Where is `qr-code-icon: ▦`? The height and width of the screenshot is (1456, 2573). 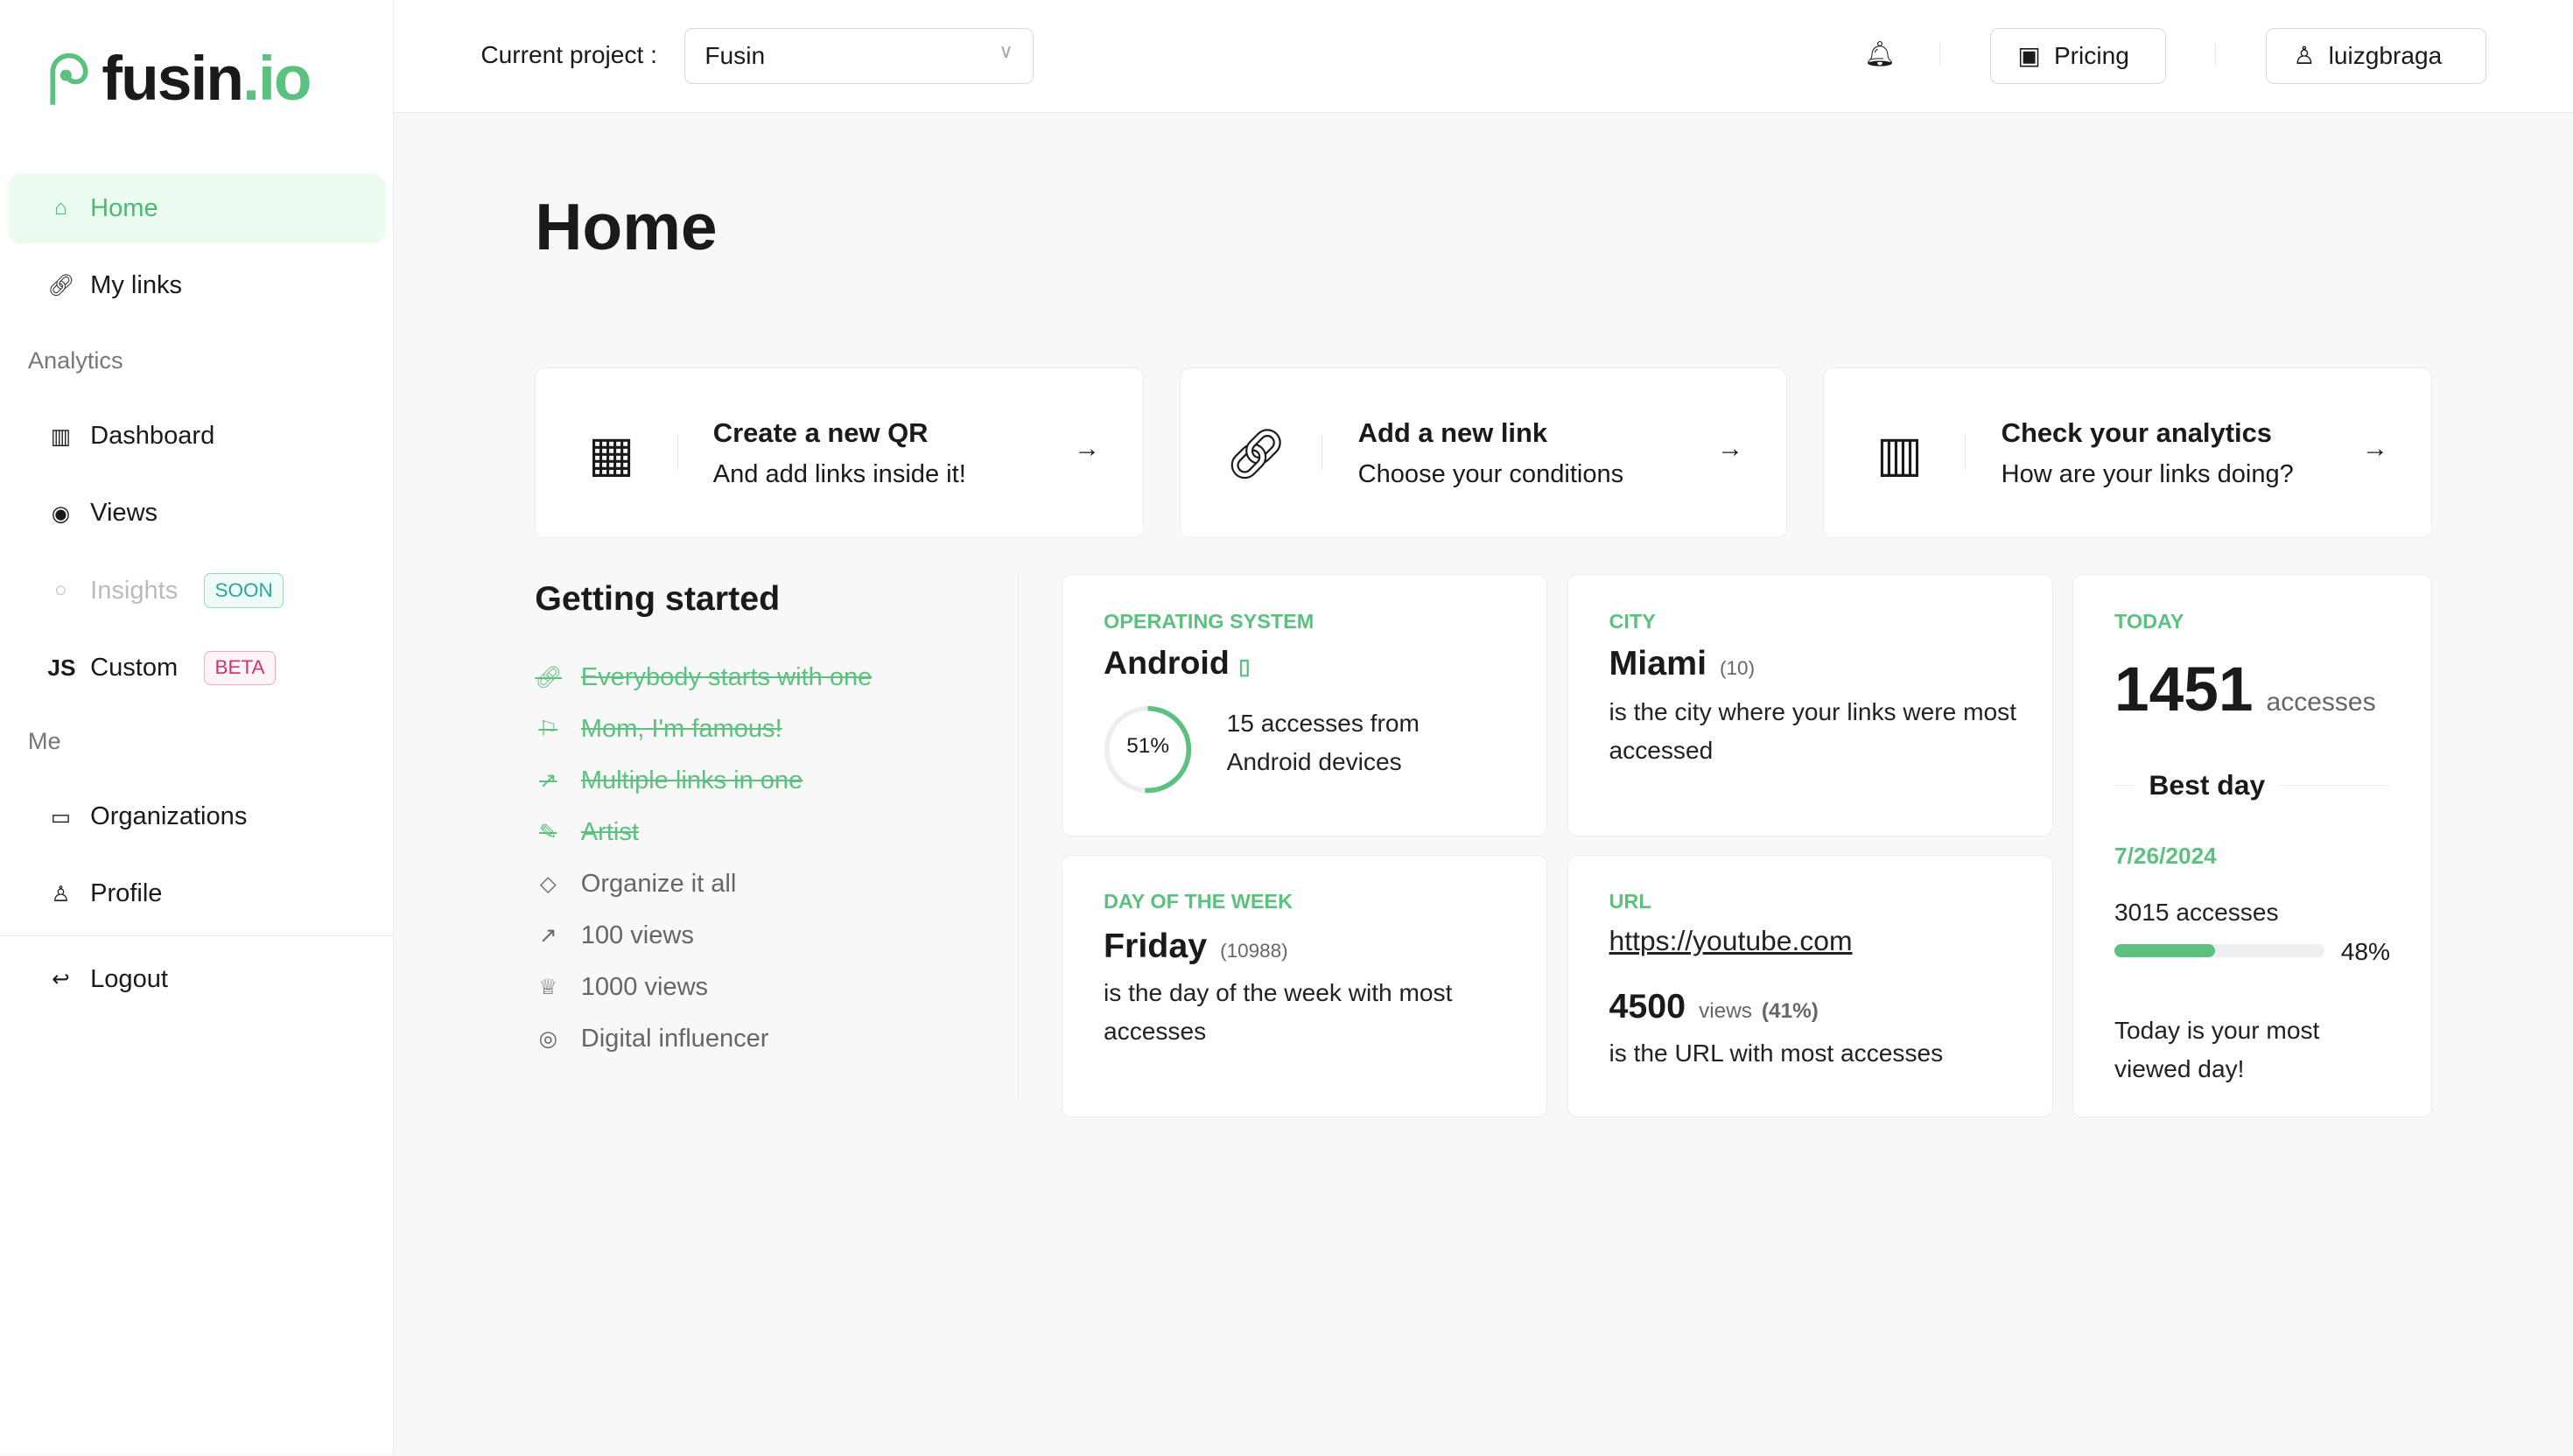
qr-code-icon: ▦ is located at coordinates (611, 453).